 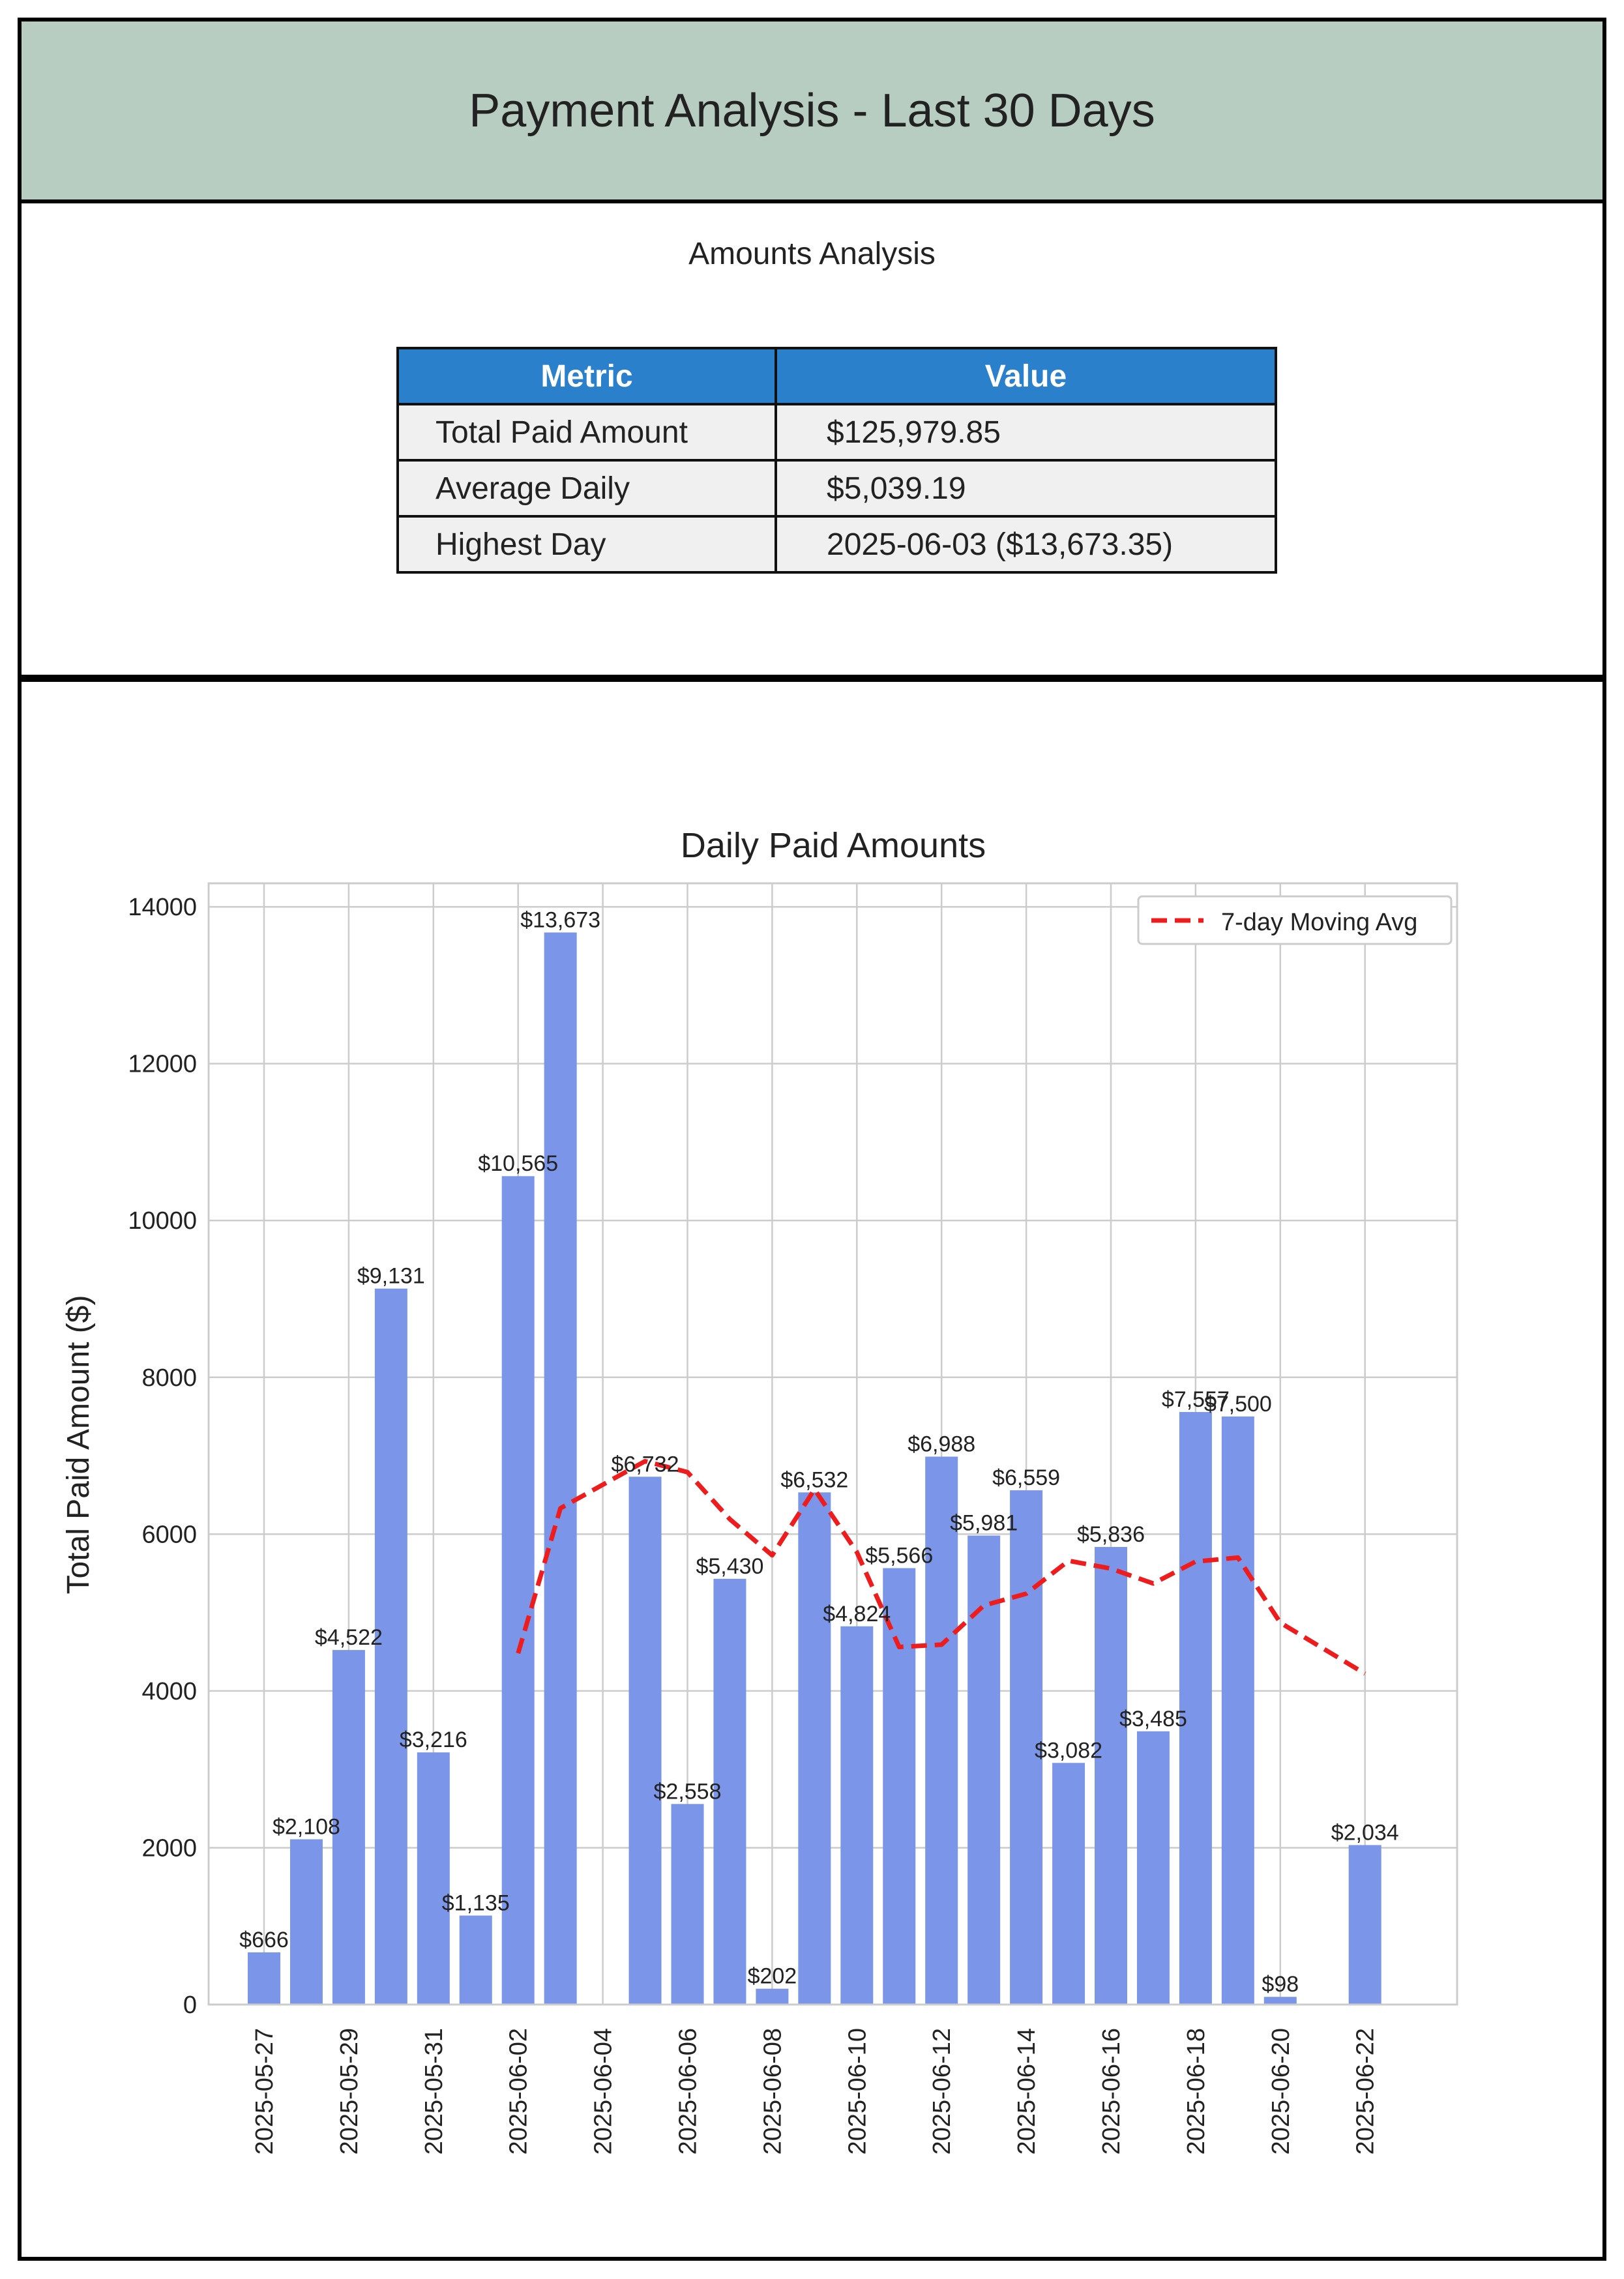 What do you see at coordinates (1280, 1984) in the screenshot?
I see `bar-value-label: $98` at bounding box center [1280, 1984].